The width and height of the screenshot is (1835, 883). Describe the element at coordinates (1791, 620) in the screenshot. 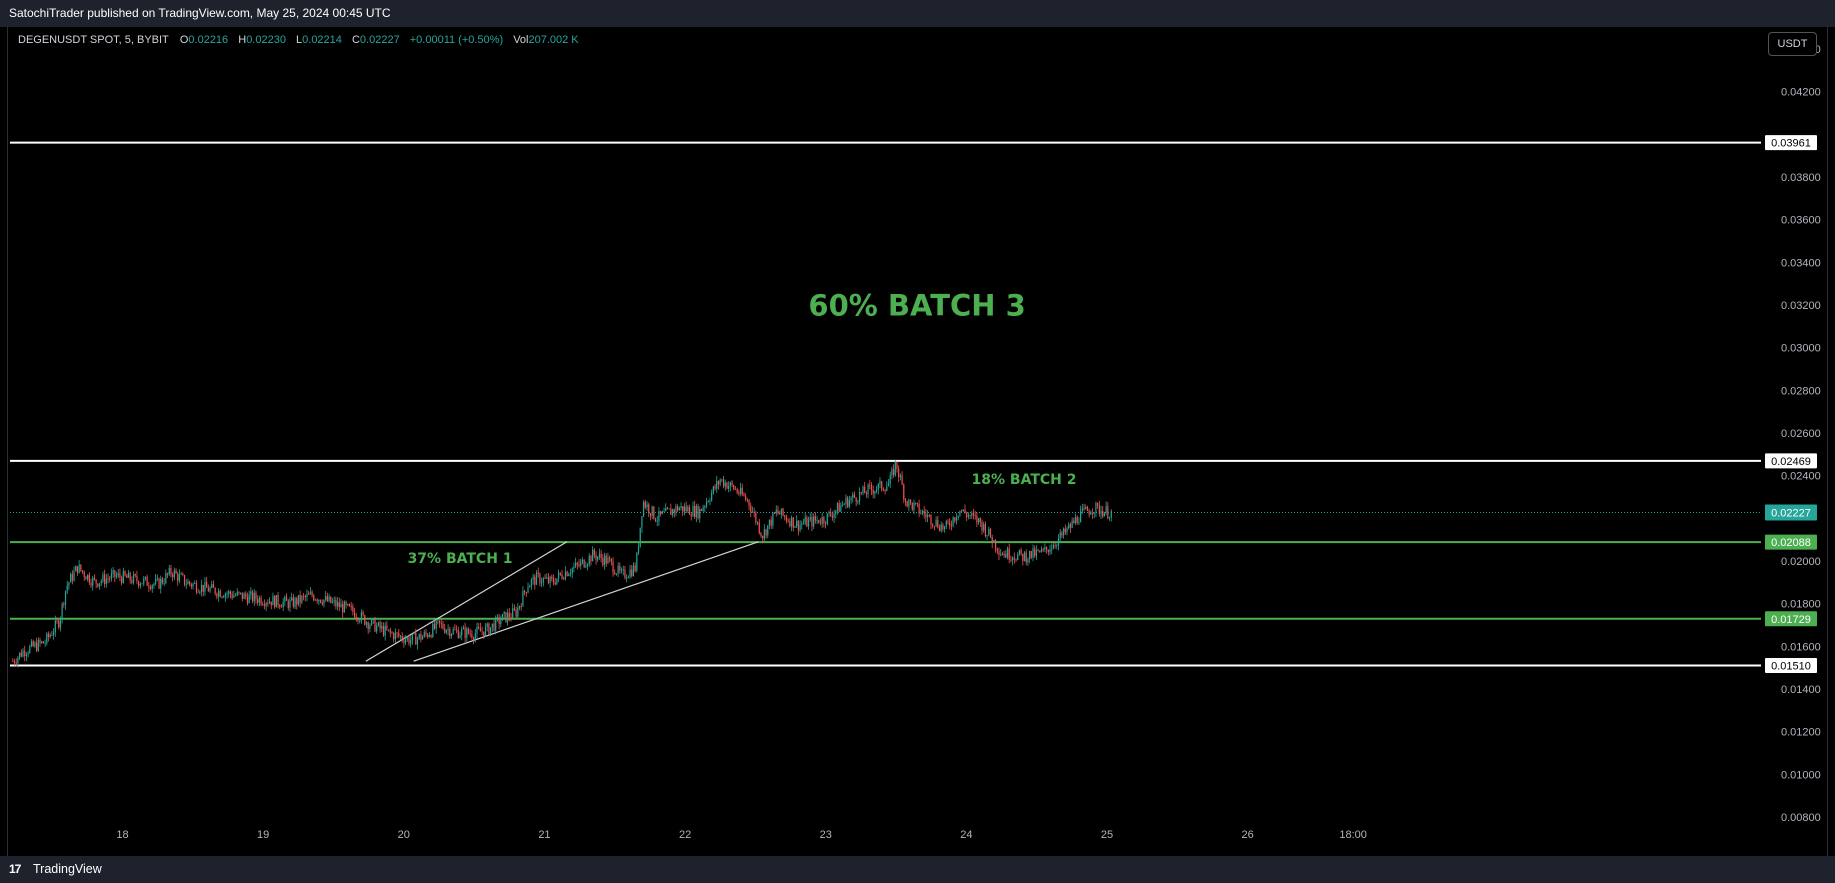

I see `level-price-label: 0.01729` at that location.